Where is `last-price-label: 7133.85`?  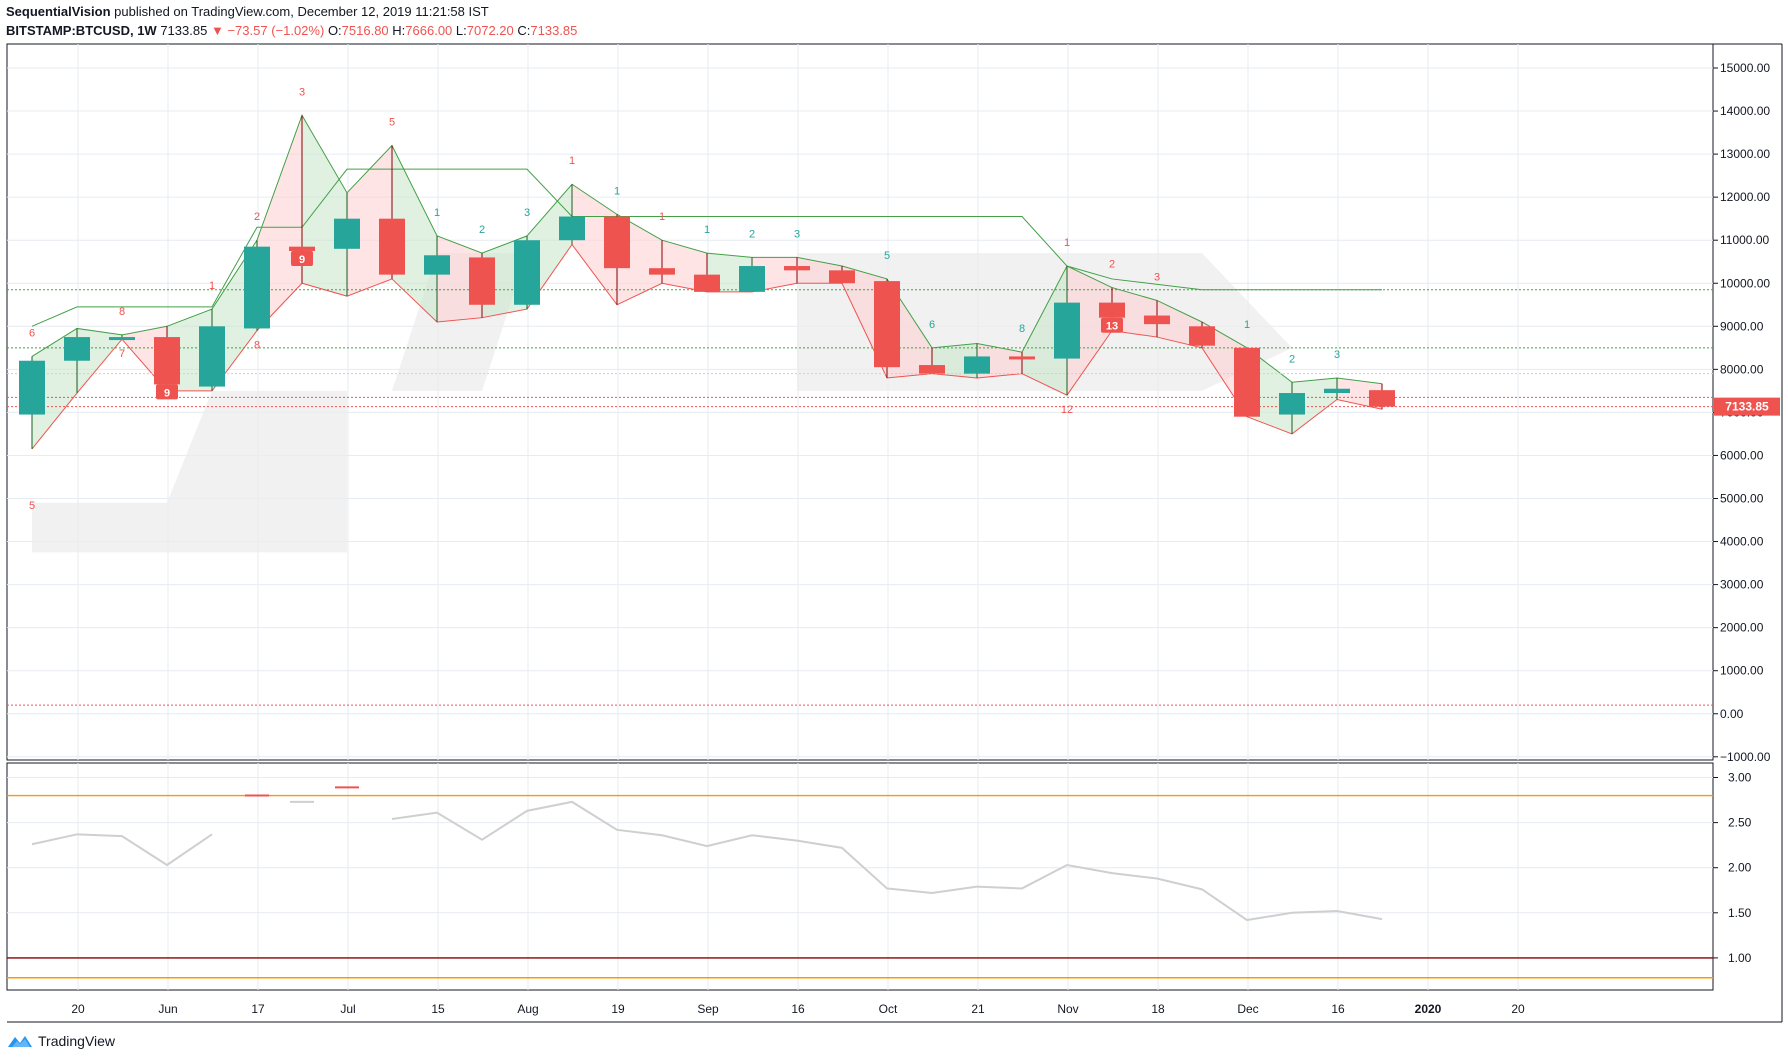
last-price-label: 7133.85 is located at coordinates (1747, 407).